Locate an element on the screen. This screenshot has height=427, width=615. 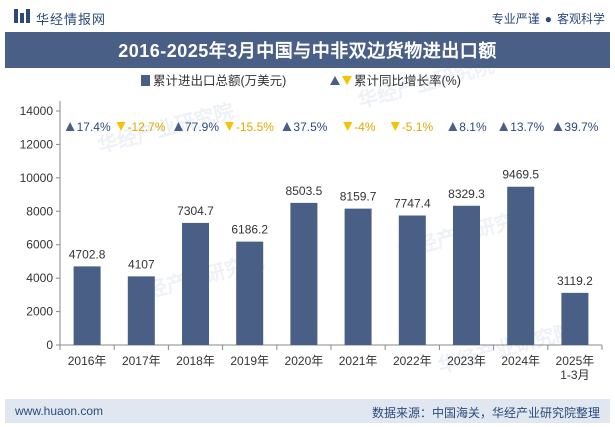
brand-logo-icon is located at coordinates (22, 18).